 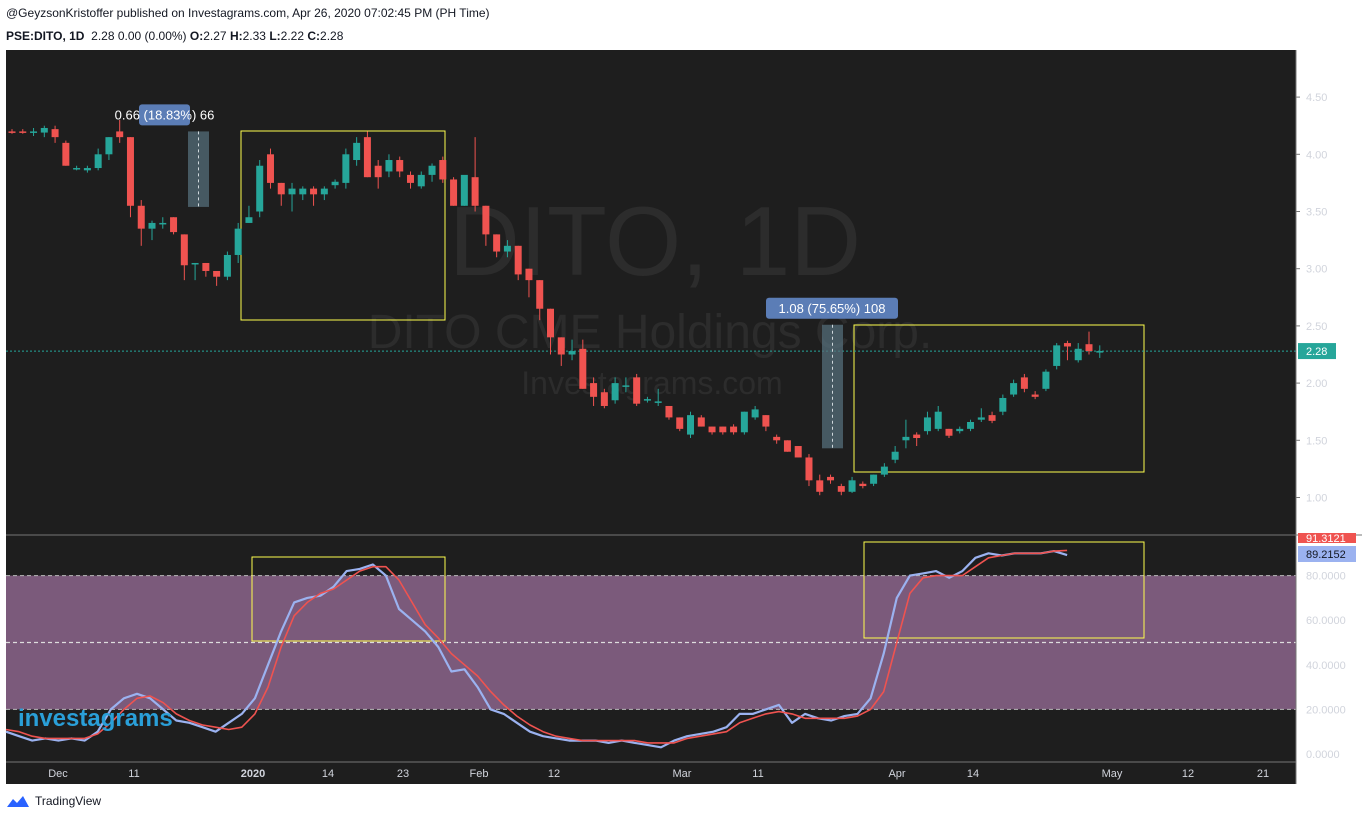 I want to click on low-value: 2.22, so click(x=292, y=36).